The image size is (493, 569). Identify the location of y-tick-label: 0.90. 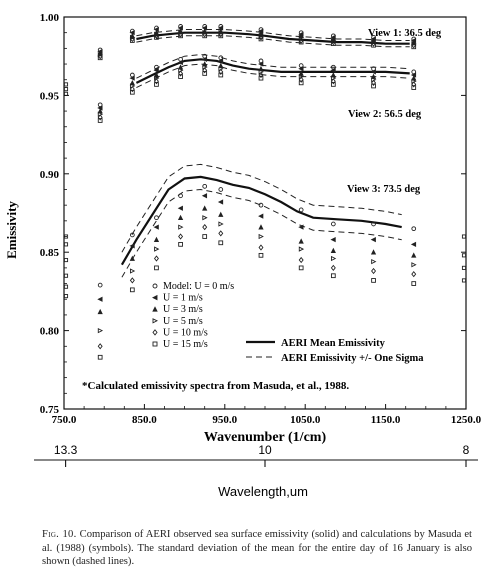
(50, 175).